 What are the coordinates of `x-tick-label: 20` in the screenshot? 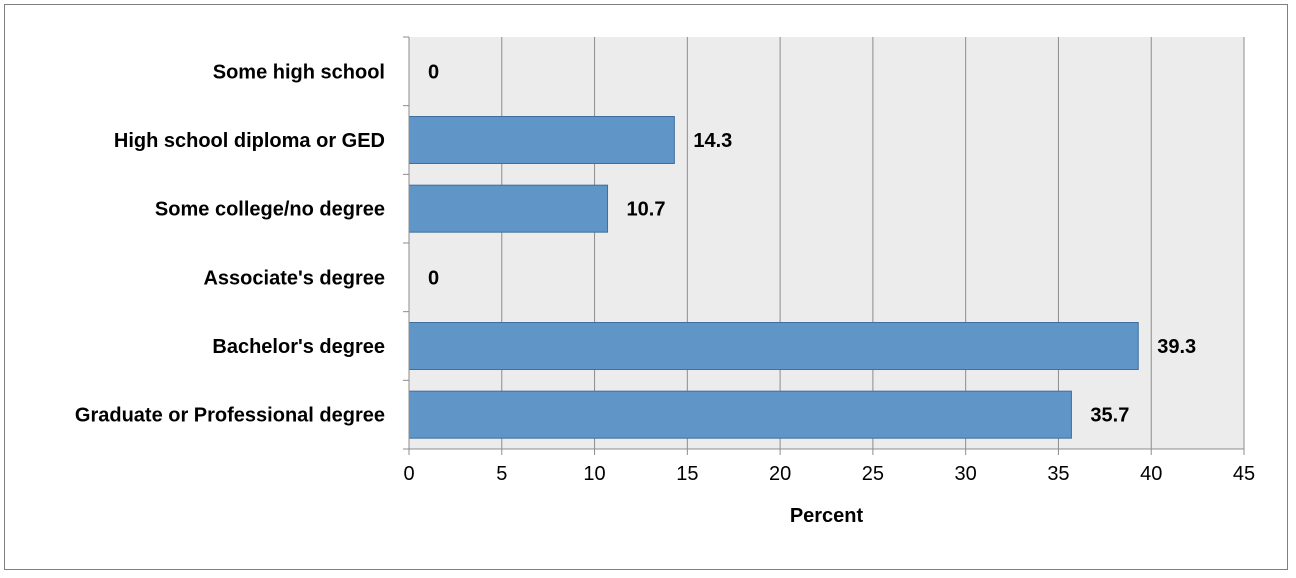 It's located at (780, 474).